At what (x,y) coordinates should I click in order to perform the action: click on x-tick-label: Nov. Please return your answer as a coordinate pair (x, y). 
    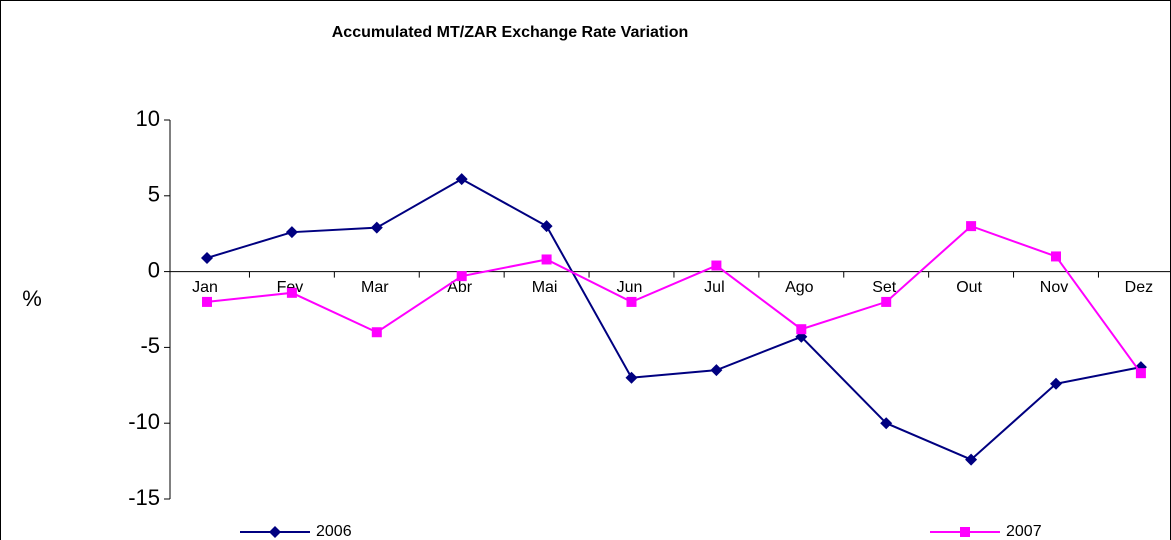
    Looking at the image, I should click on (1054, 287).